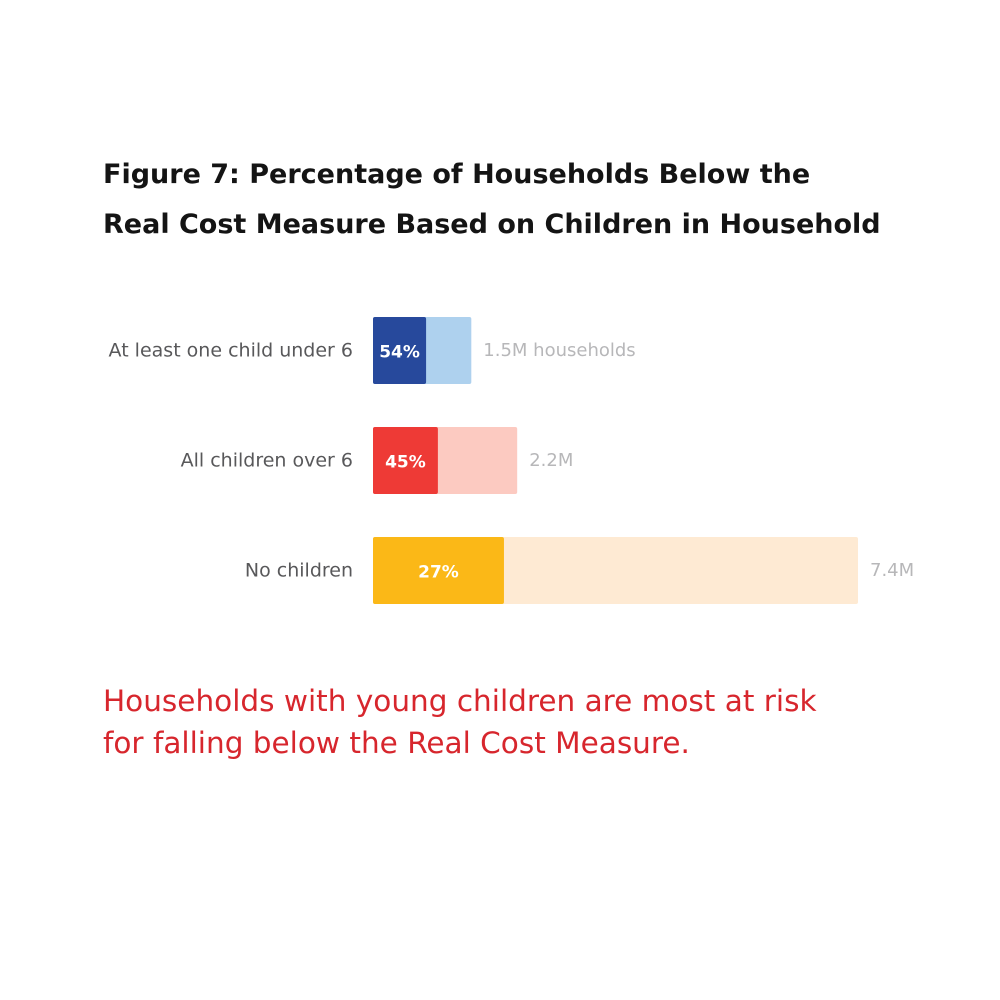 This screenshot has width=1000, height=1000. What do you see at coordinates (405, 463) in the screenshot?
I see `percent-label: 45%` at bounding box center [405, 463].